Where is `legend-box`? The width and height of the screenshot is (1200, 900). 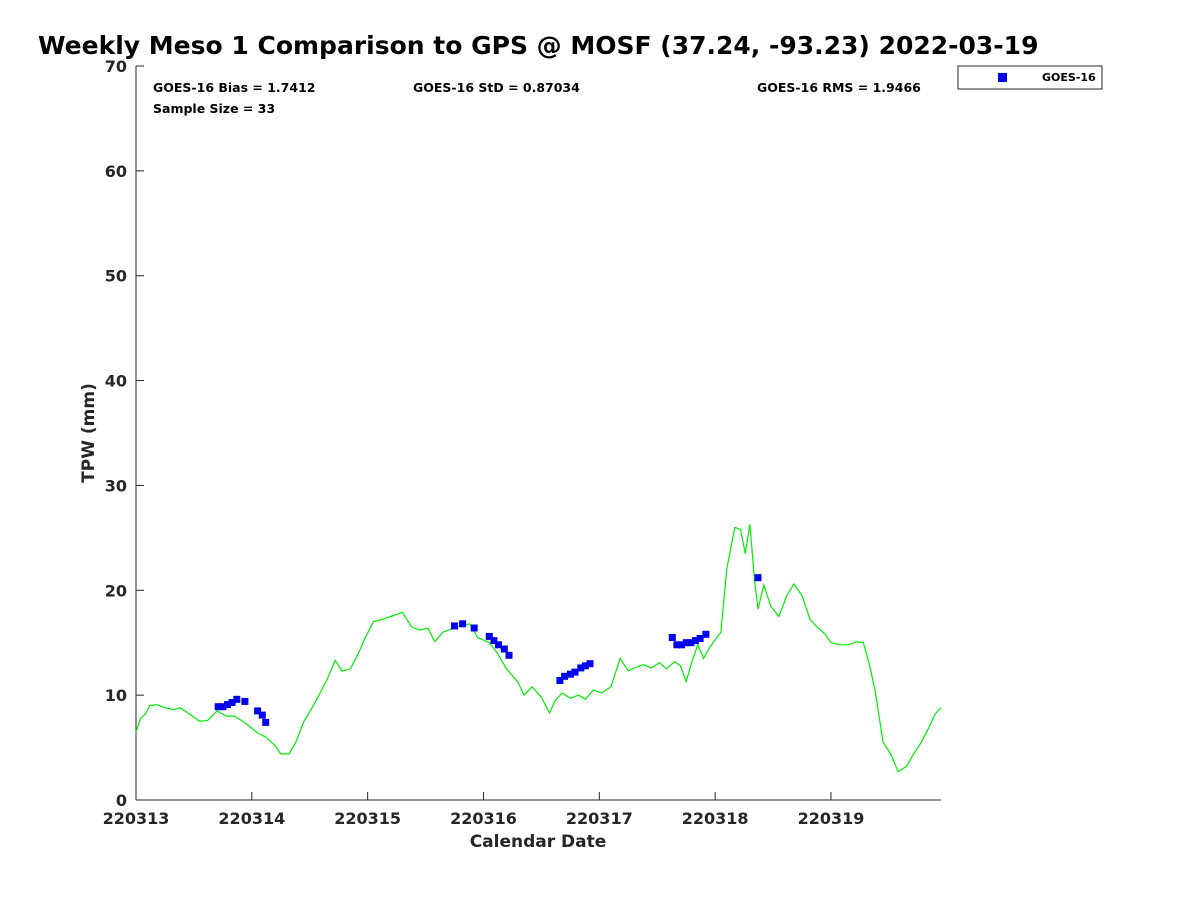
legend-box is located at coordinates (1030, 77).